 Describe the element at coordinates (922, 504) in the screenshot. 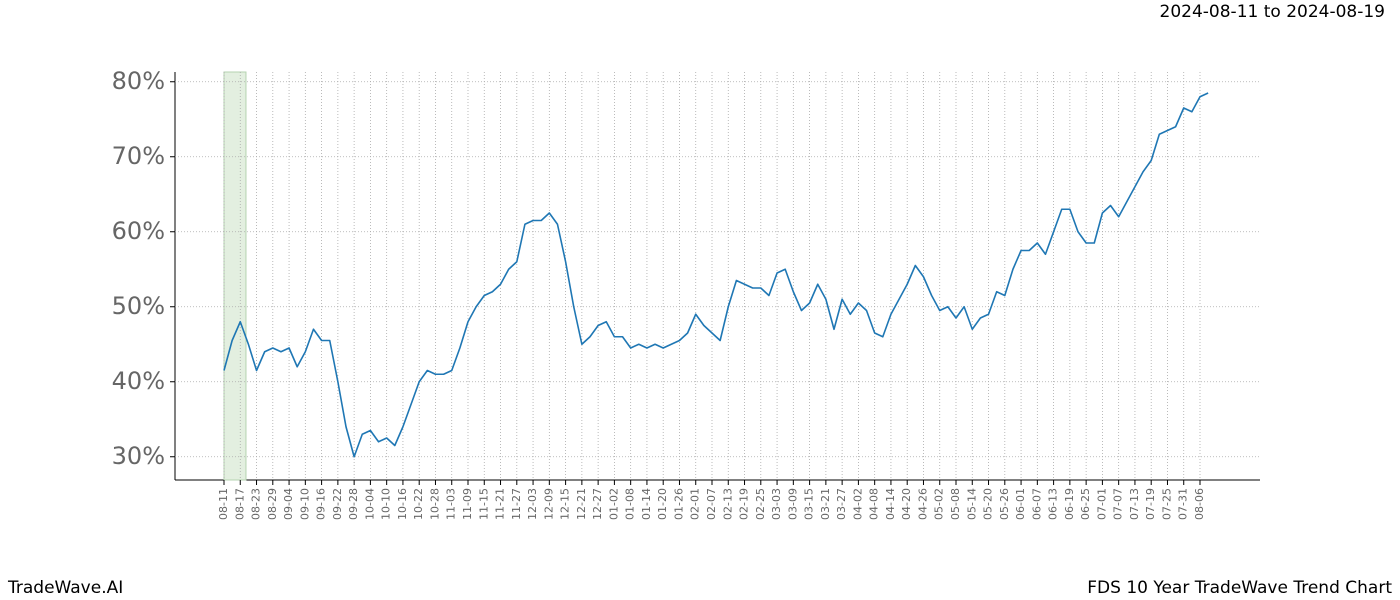

I see `x-tick-label: 04-26` at that location.